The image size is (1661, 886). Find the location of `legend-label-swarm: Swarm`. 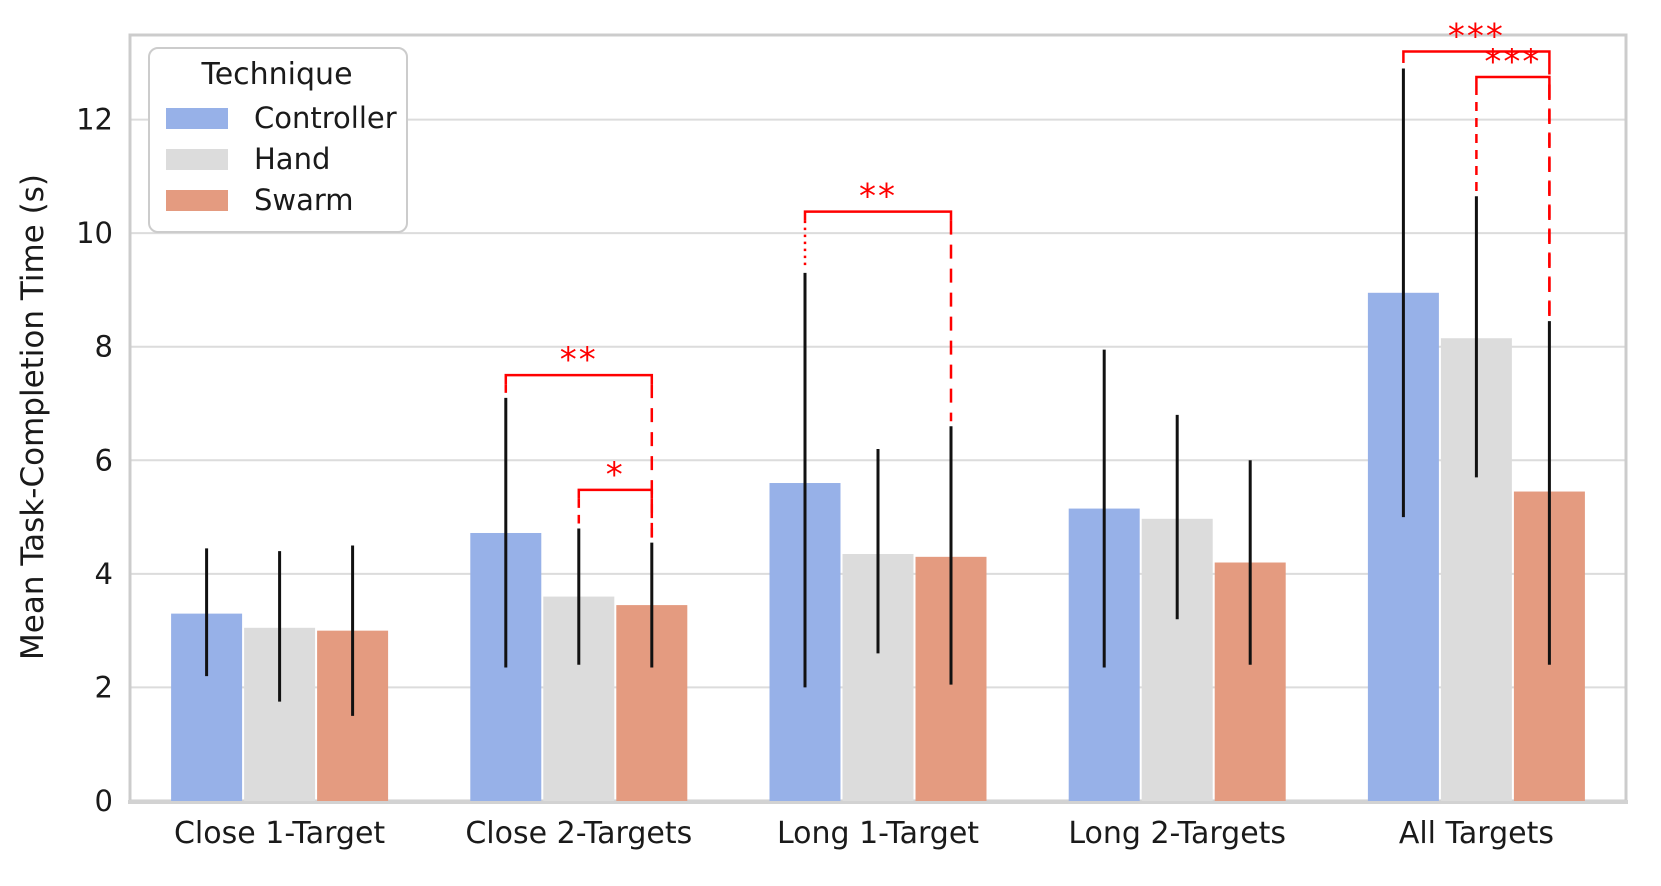

legend-label-swarm: Swarm is located at coordinates (304, 200).